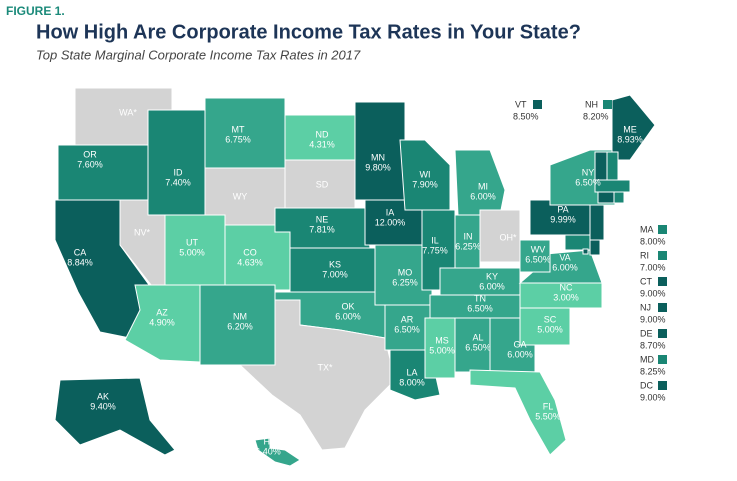 The height and width of the screenshot is (481, 737). I want to click on state-rate: 8.93%, so click(630, 139).